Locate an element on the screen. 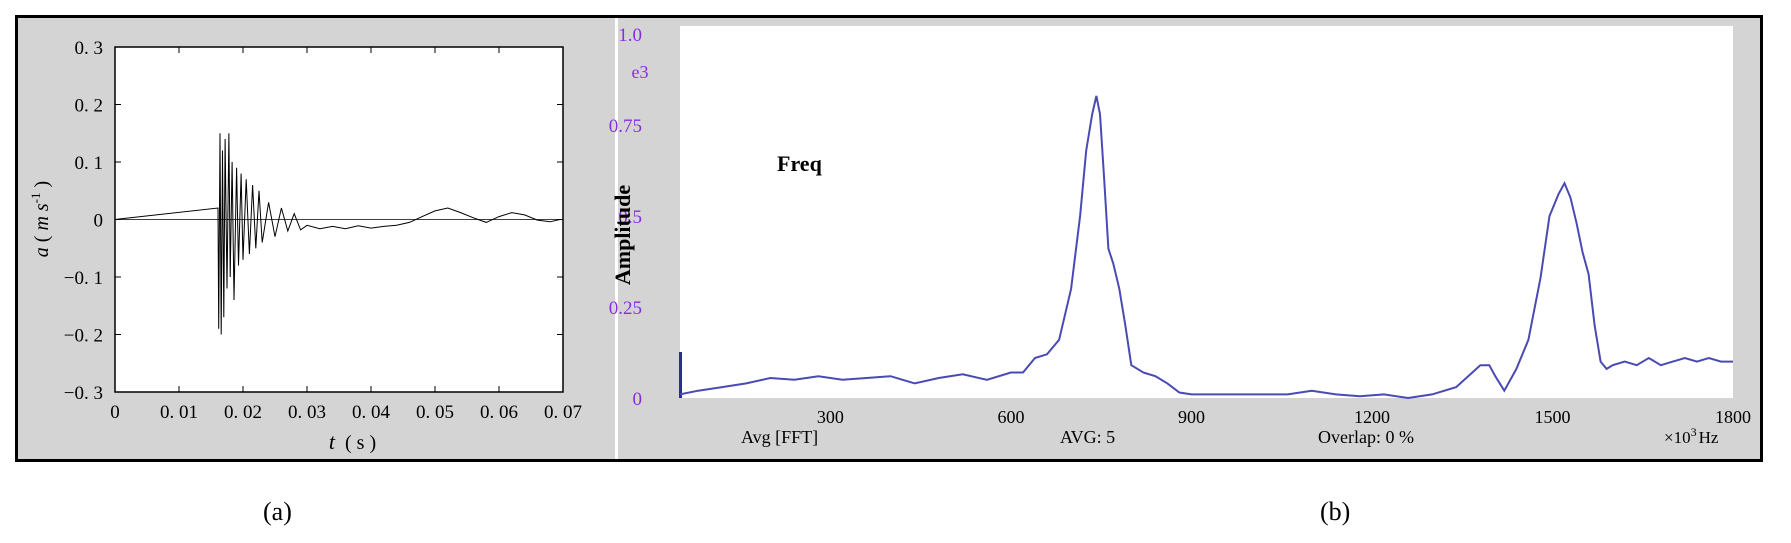 The height and width of the screenshot is (543, 1791). panel-b-x-unit: ×103 Hz is located at coordinates (1691, 436).